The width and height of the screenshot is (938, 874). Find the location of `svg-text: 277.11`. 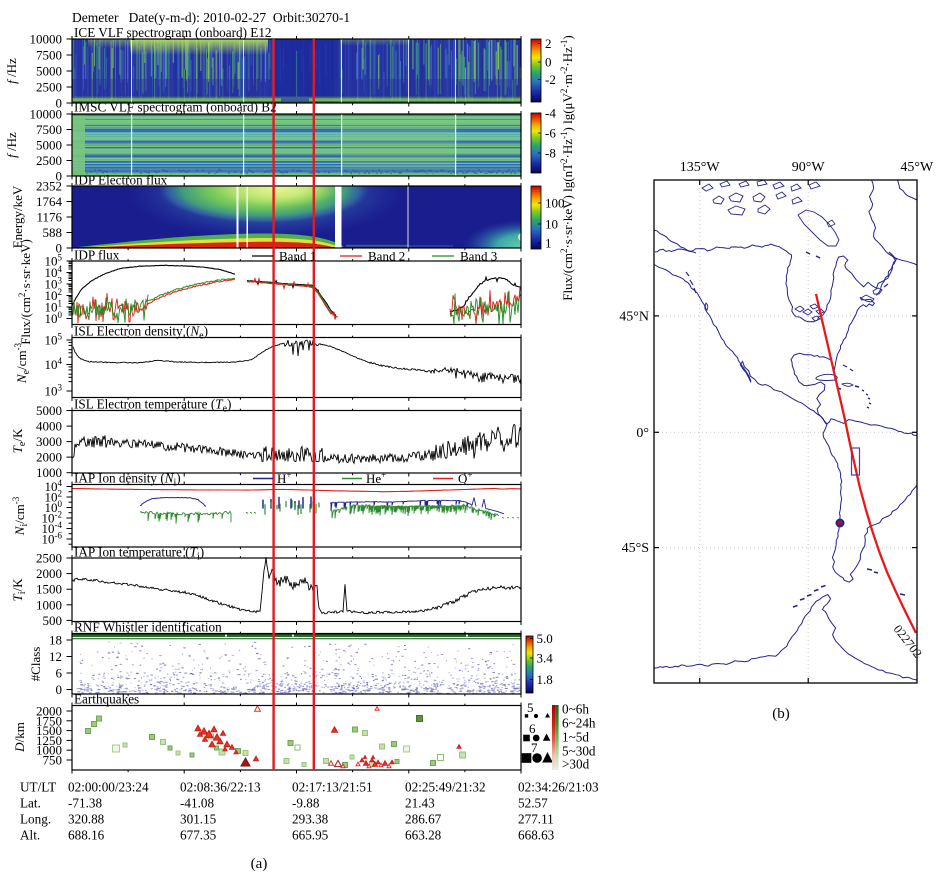

svg-text: 277.11 is located at coordinates (536, 819).